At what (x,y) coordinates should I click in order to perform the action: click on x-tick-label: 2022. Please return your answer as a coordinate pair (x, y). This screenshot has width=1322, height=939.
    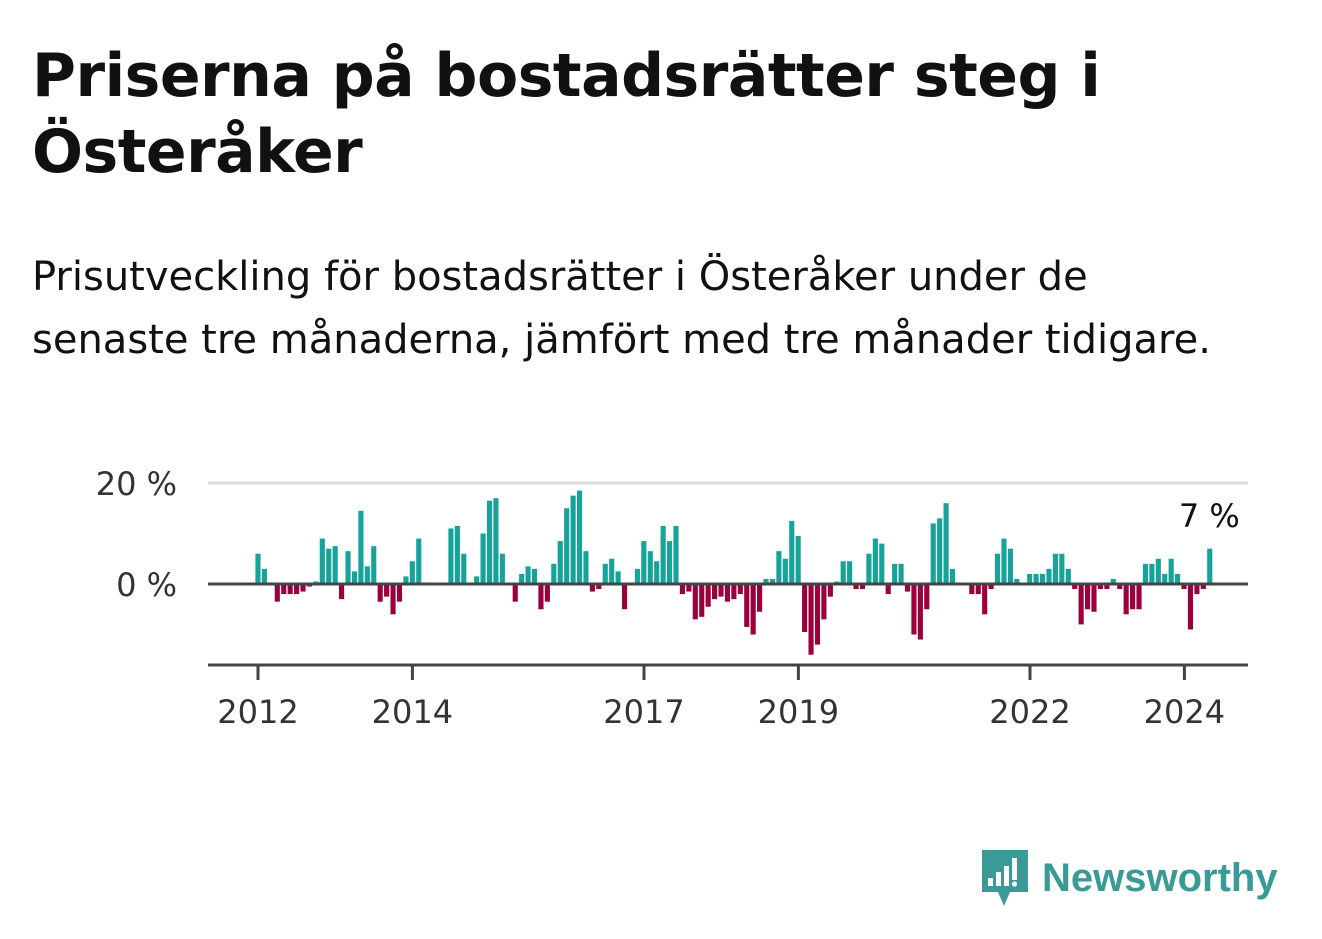
    Looking at the image, I should click on (1029, 712).